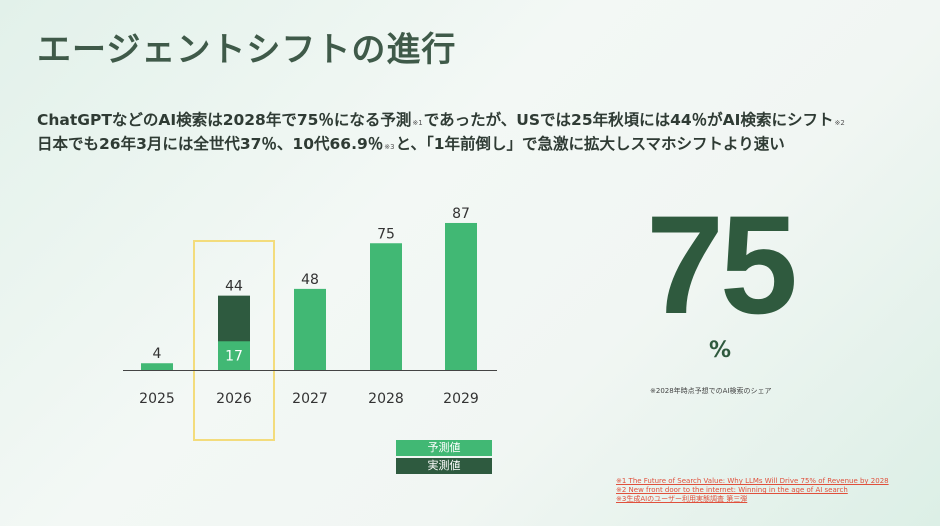  I want to click on data-label-2026: 44, so click(234, 287).